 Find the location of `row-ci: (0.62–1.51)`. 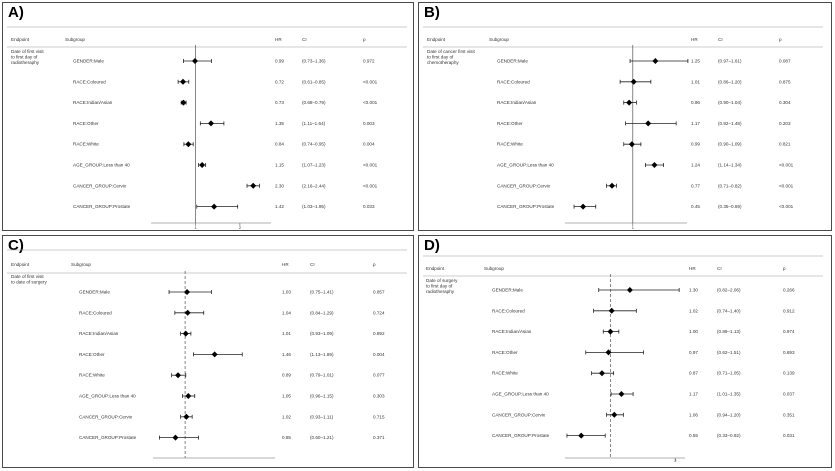

row-ci: (0.62–1.51) is located at coordinates (729, 352).